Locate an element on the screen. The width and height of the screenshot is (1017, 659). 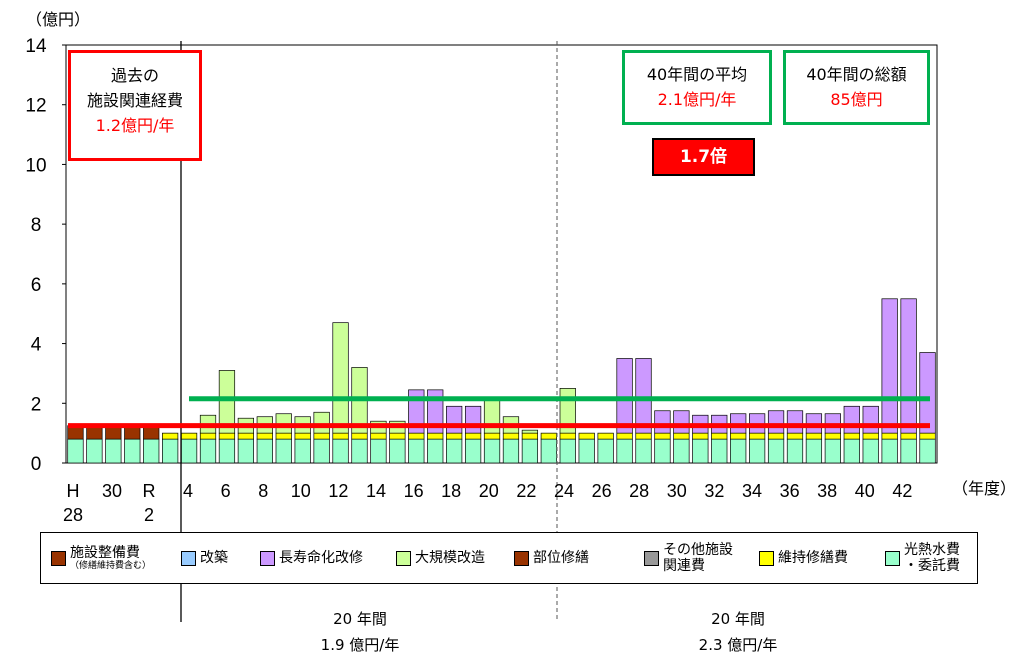
legend-item-major-renovation: 大規模改造 is located at coordinates (440, 558).